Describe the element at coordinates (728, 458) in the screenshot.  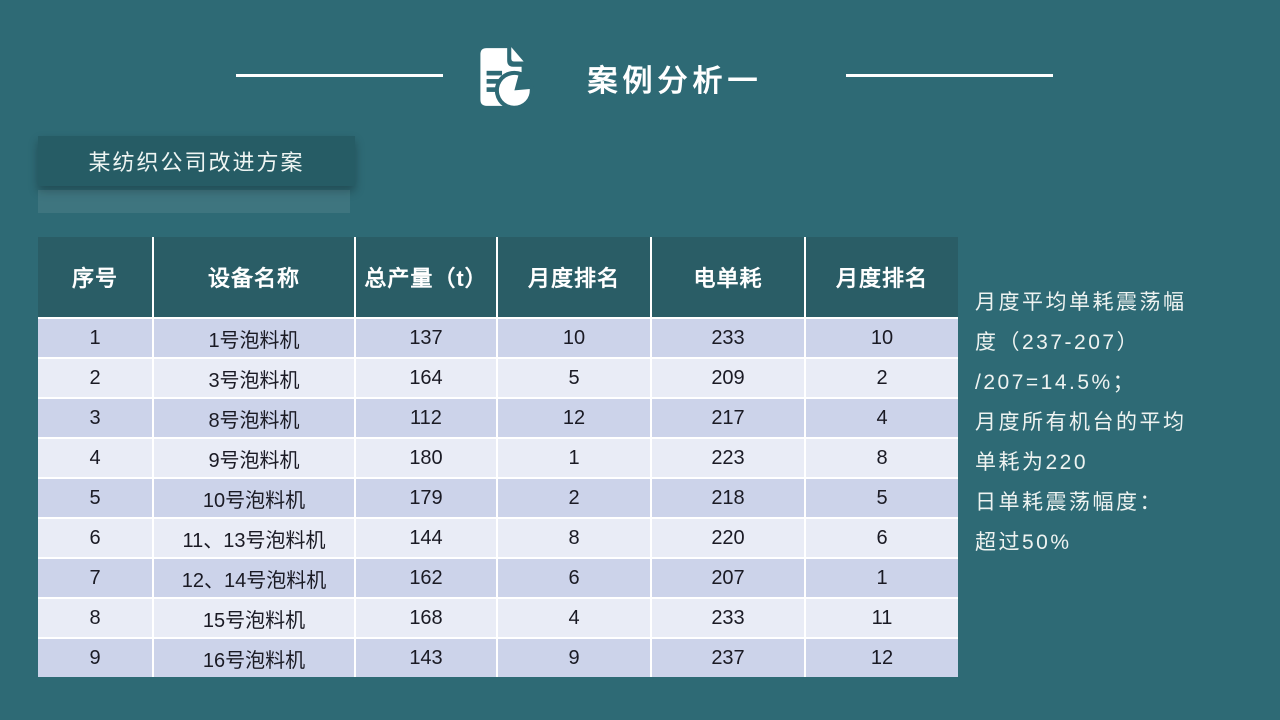
I see `table-cell: 223` at that location.